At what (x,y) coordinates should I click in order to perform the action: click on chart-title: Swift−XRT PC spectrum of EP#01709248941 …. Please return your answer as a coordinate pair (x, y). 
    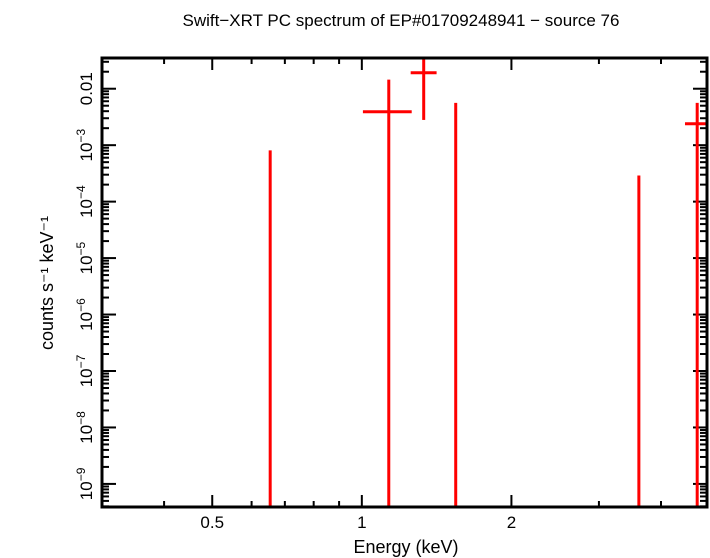
    Looking at the image, I should click on (401, 20).